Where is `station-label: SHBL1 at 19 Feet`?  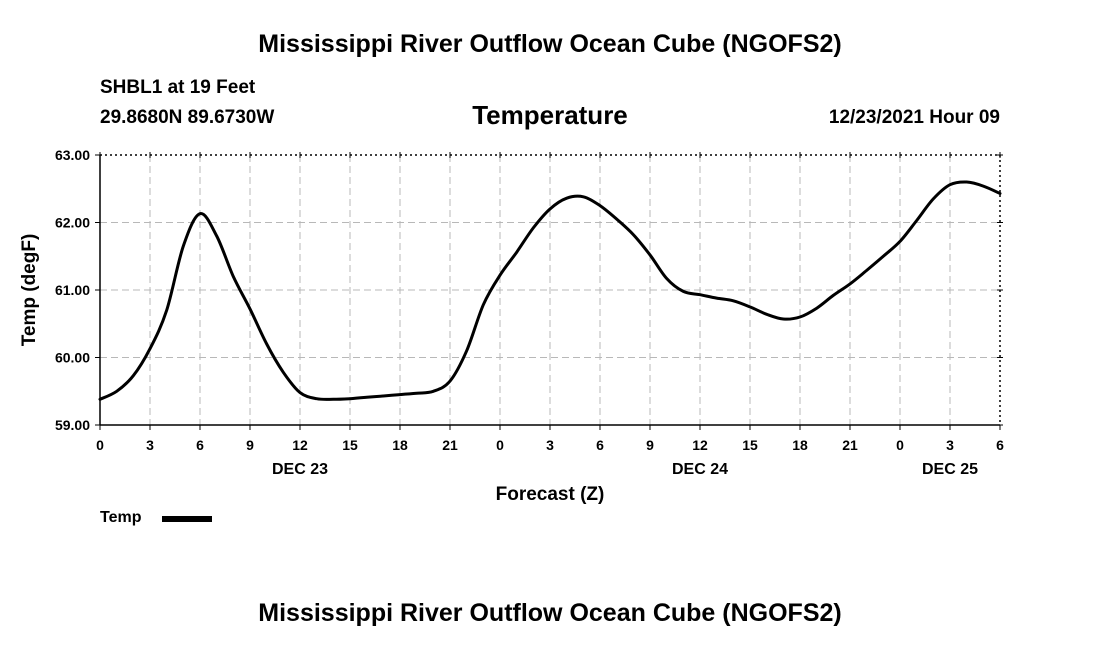 station-label: SHBL1 at 19 Feet is located at coordinates (178, 87).